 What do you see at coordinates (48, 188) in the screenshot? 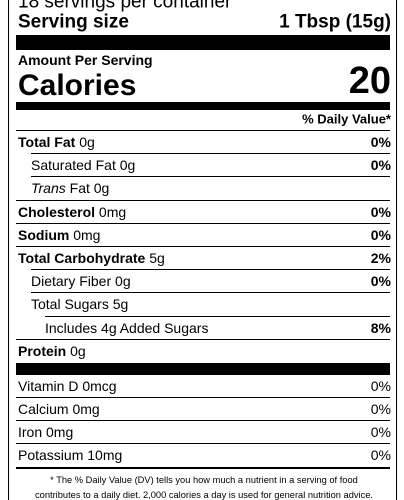
I see `nutrient-name-italic: Trans` at bounding box center [48, 188].